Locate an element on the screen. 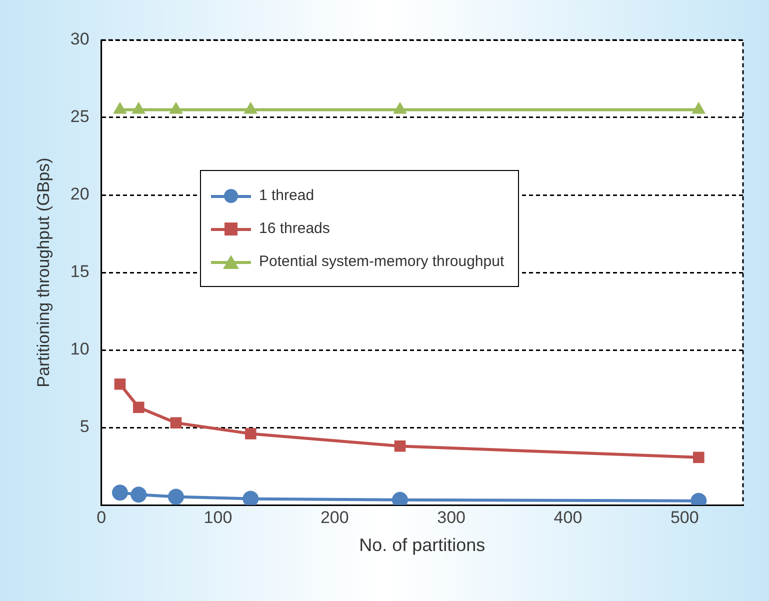 The image size is (769, 601). x-axis-title: No. of partitions is located at coordinates (422, 545).